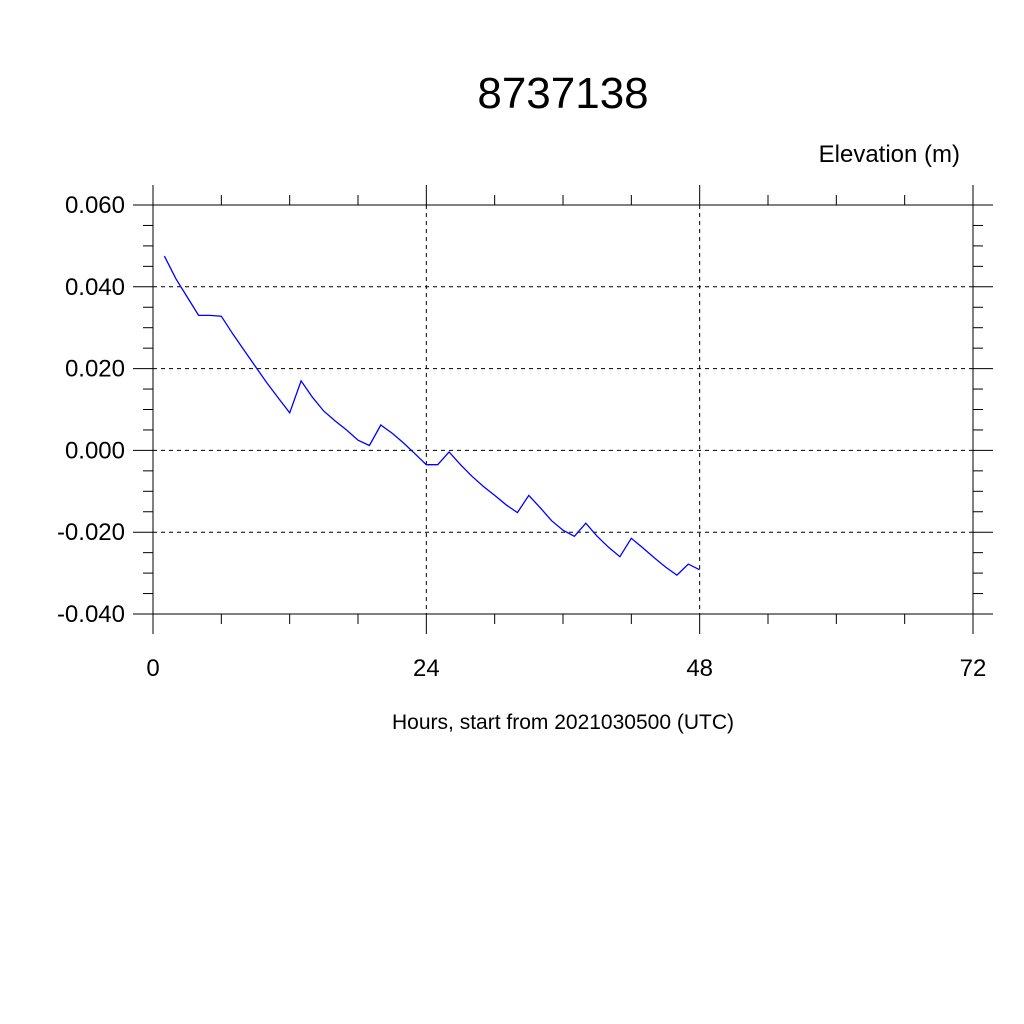 The image size is (1024, 1024). Describe the element at coordinates (889, 154) in the screenshot. I see `y-axis-label: Elevation (m)` at that location.